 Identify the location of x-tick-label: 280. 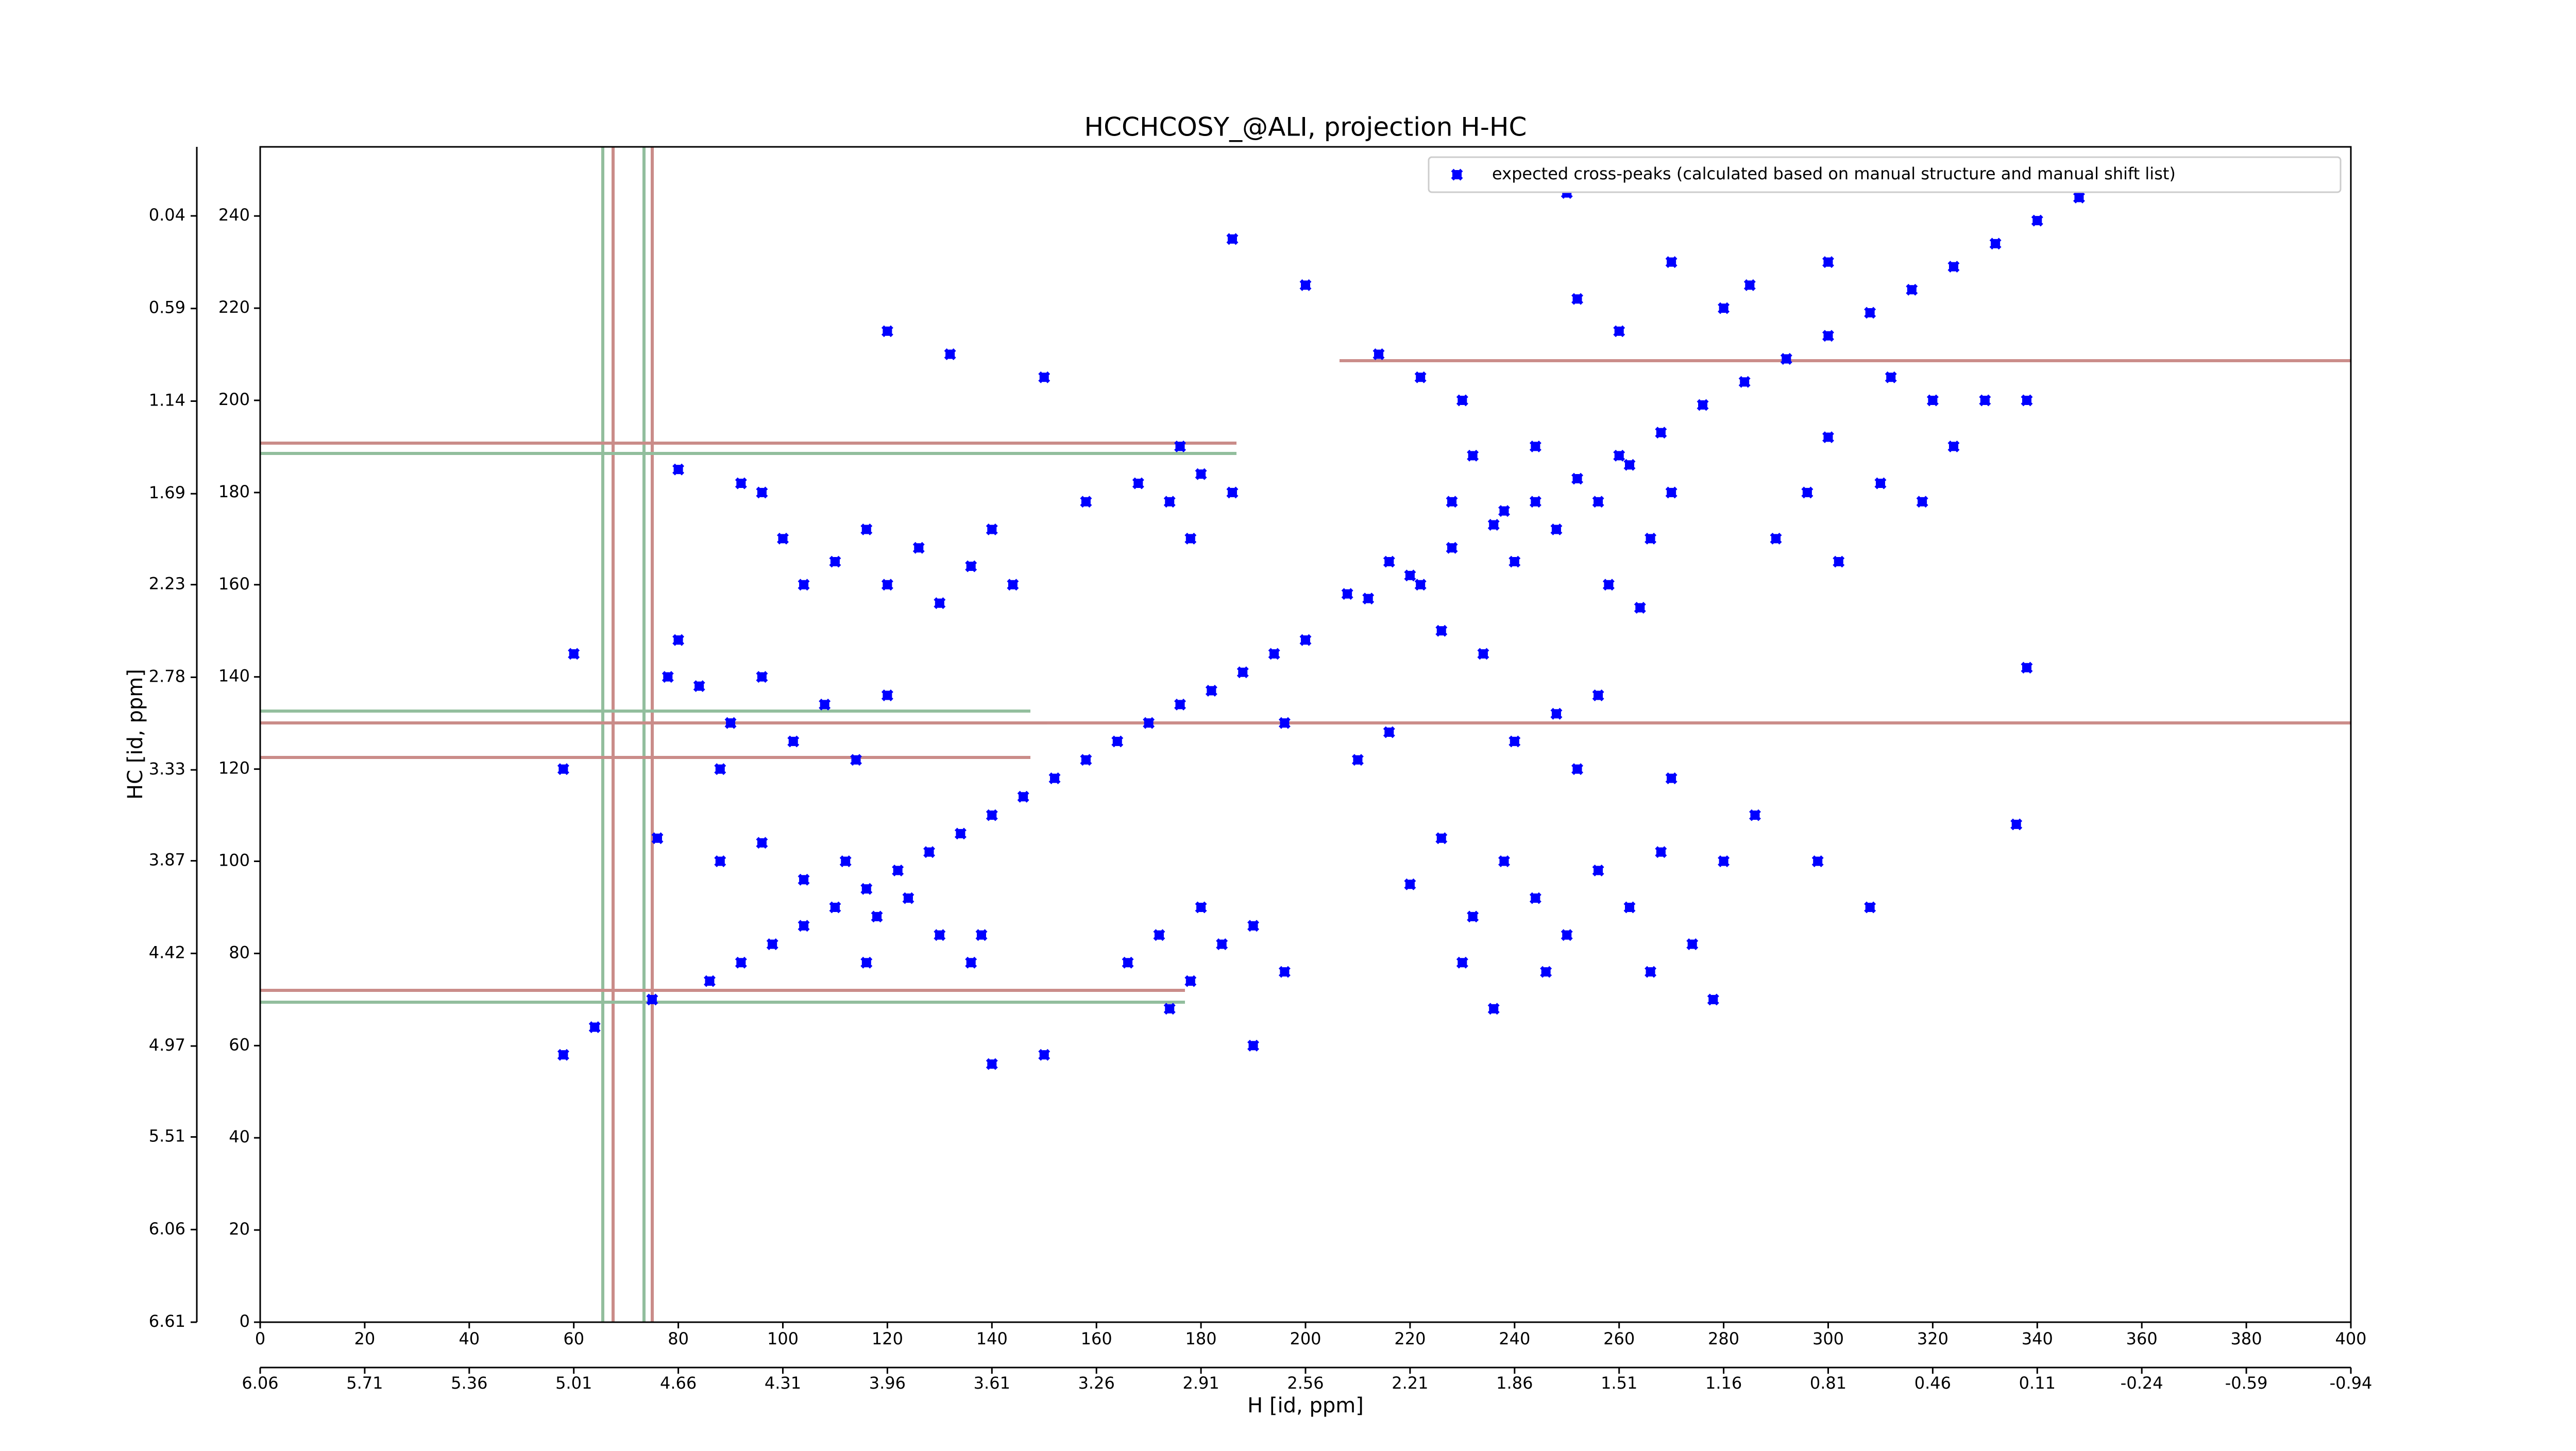
(1723, 1338).